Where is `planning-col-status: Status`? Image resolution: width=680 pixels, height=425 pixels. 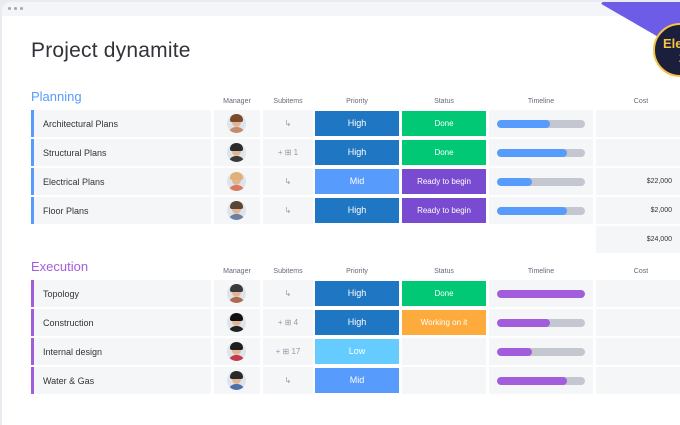
planning-col-status: Status is located at coordinates (444, 101).